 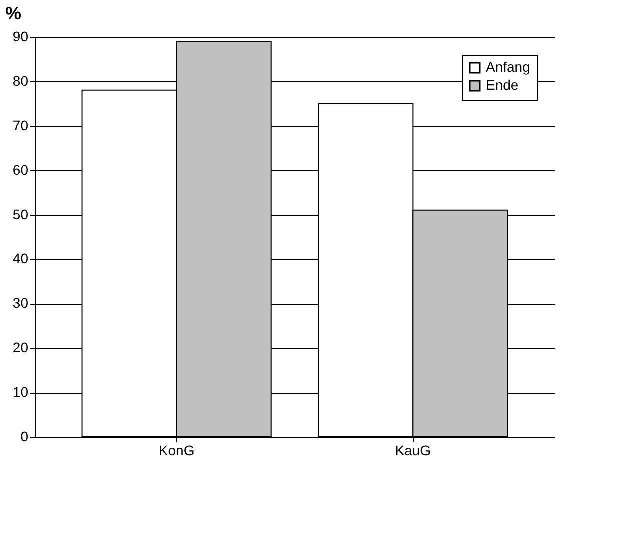 I want to click on y-axis-title: %, so click(x=14, y=14).